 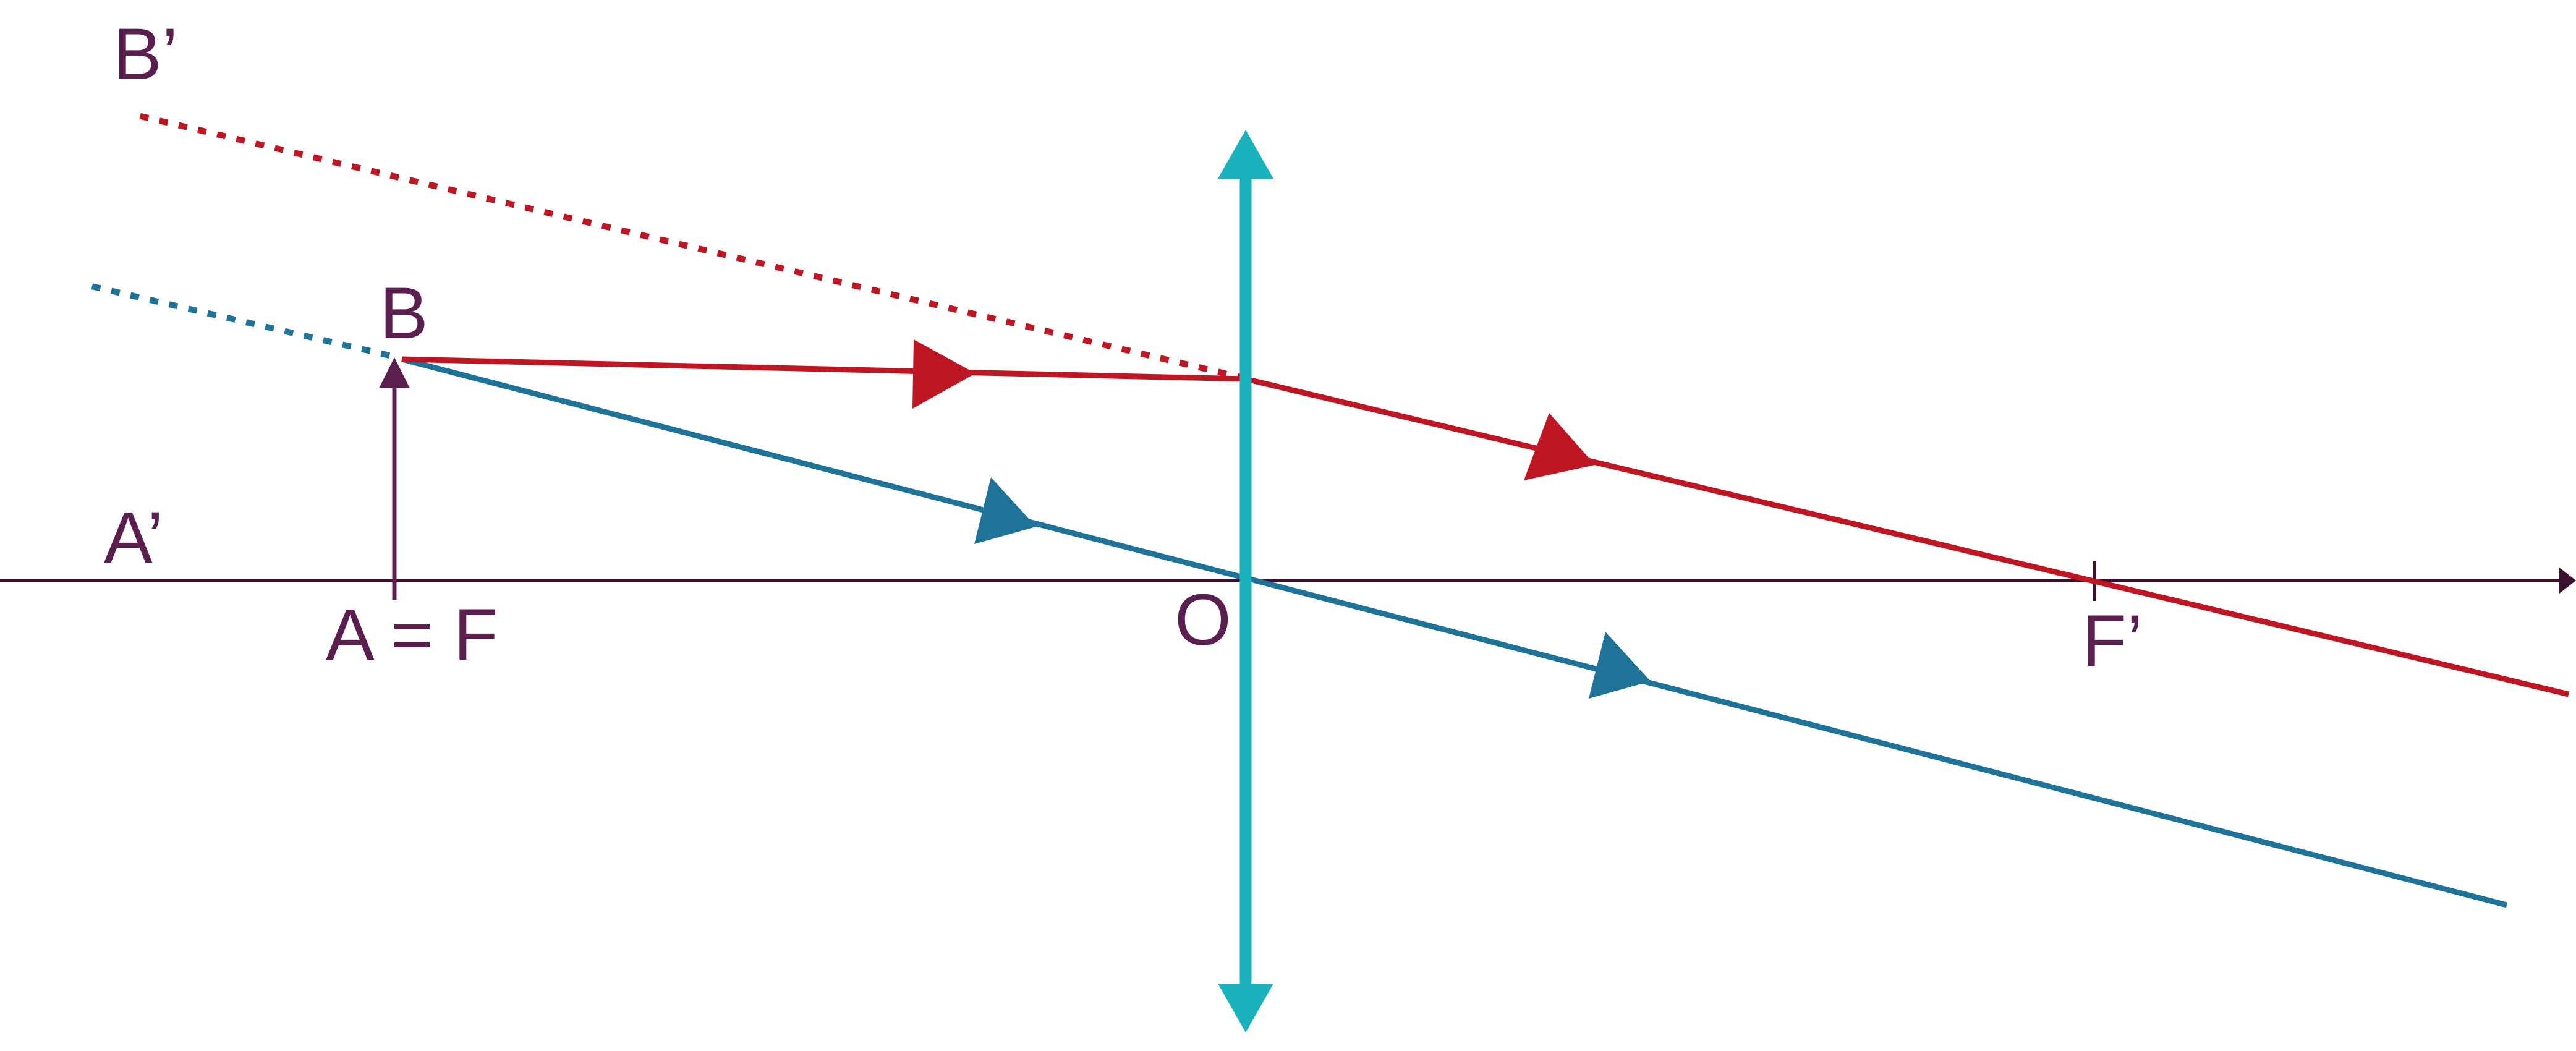 What do you see at coordinates (133, 538) in the screenshot?
I see `label-a-prime: A’` at bounding box center [133, 538].